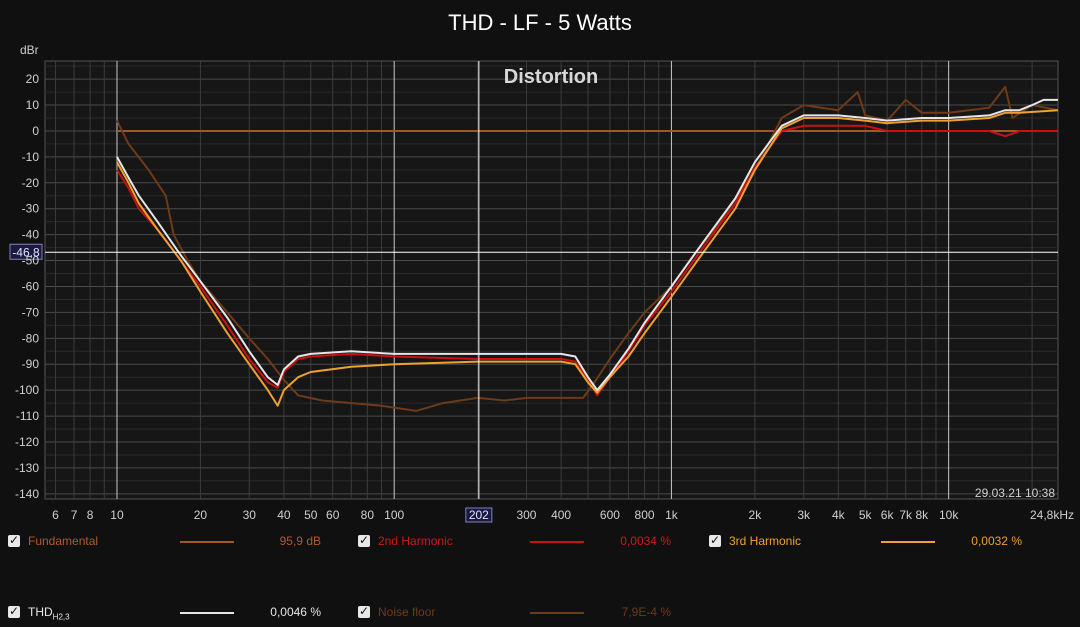 The height and width of the screenshot is (627, 1080). I want to click on legend-row-2: THDH2,3 0,0046 % Noise floor 7,9E-4 %, so click(540, 614).